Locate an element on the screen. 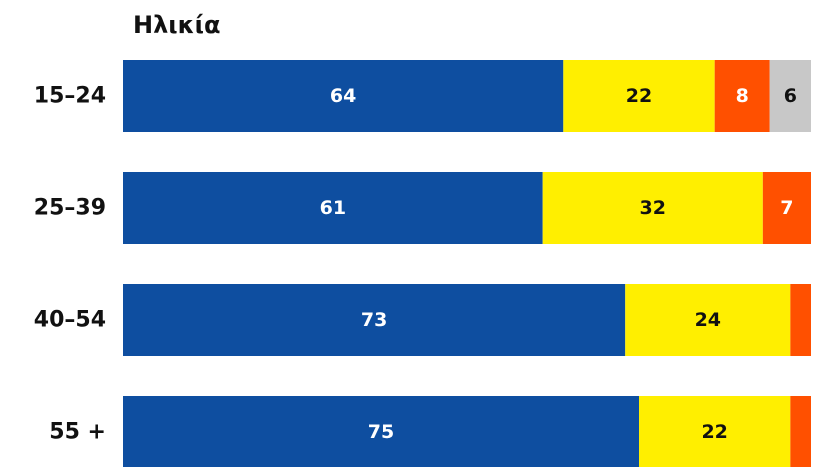 The width and height of the screenshot is (828, 467). y-tick-label: 15–24 is located at coordinates (70, 96).